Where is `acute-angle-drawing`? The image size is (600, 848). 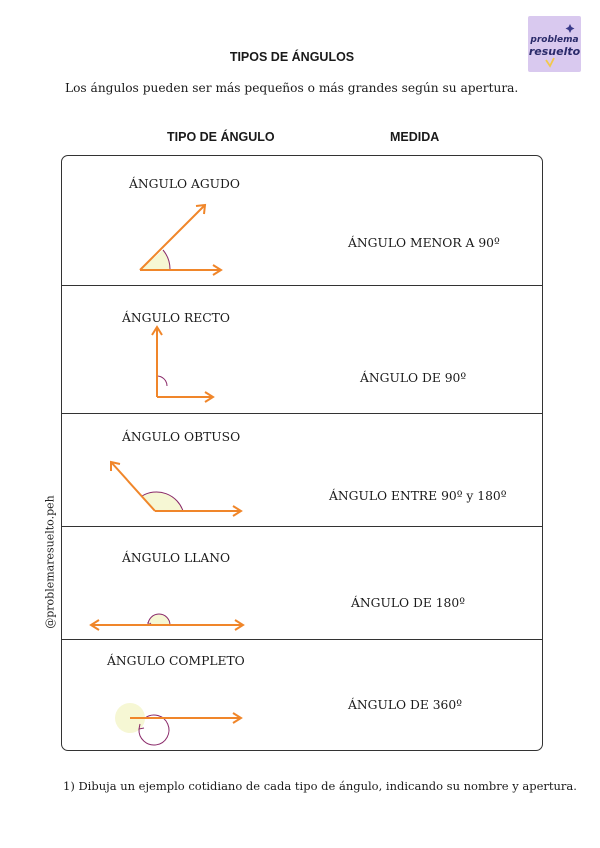 acute-angle-drawing is located at coordinates (181, 239).